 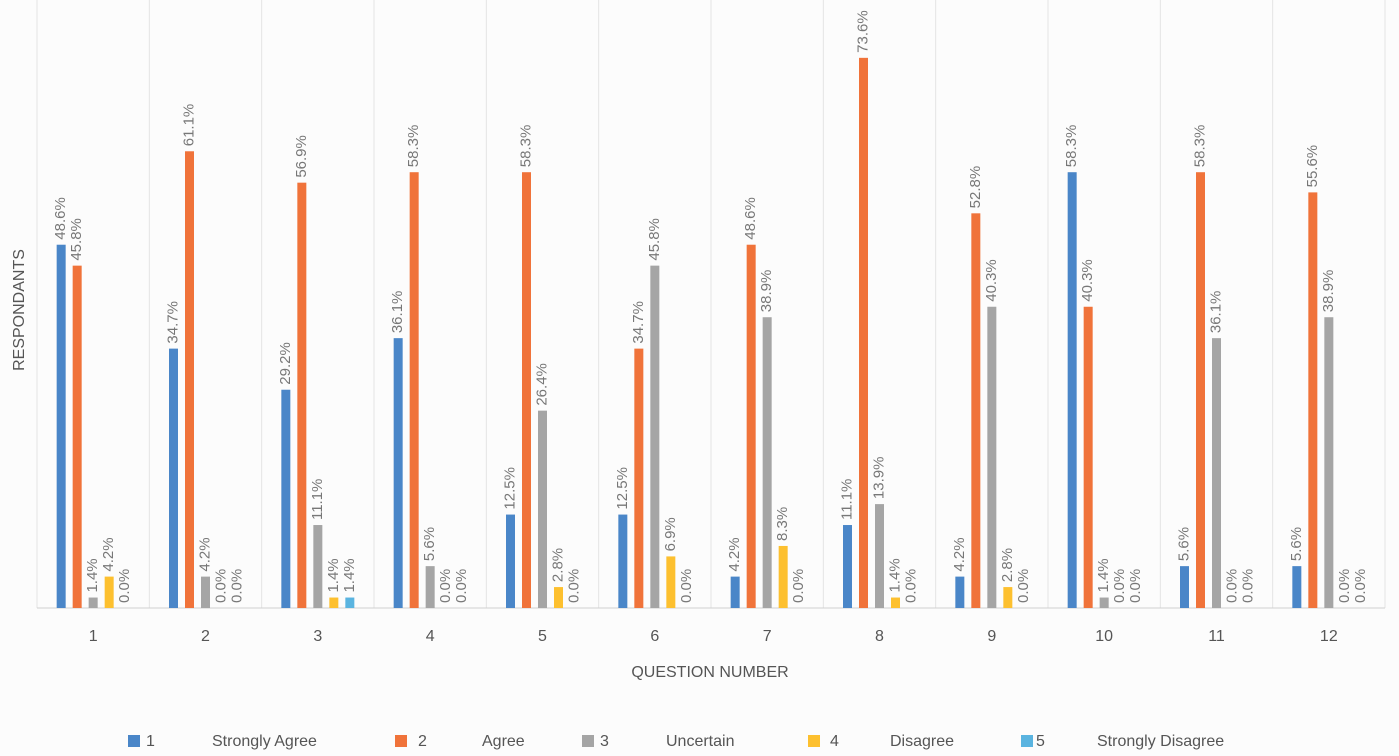 I want to click on data-label: 48.6%, so click(x=750, y=218).